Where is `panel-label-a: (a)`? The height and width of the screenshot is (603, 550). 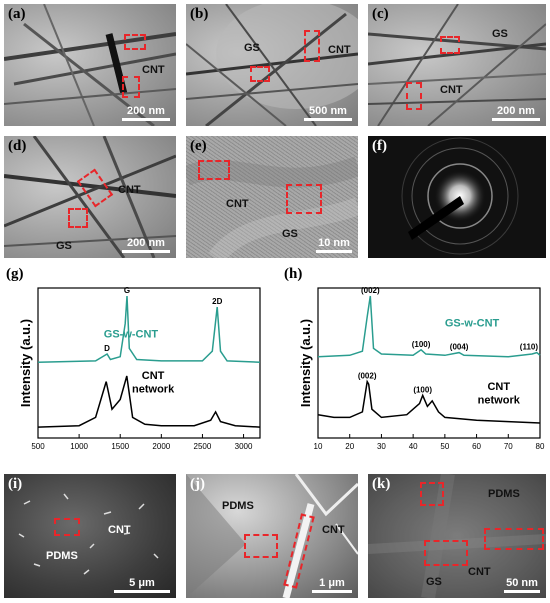
panel-label-a: (a) is located at coordinates (17, 14).